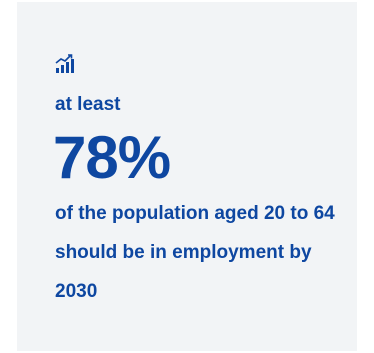 This screenshot has height=353, width=374. What do you see at coordinates (112, 157) in the screenshot?
I see `stat-value: 78%` at bounding box center [112, 157].